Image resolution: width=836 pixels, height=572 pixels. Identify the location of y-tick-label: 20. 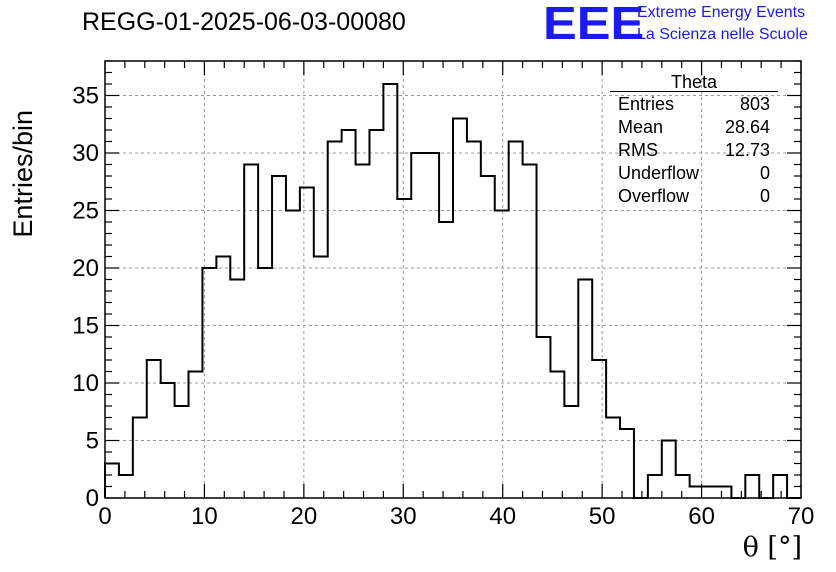
(85, 268).